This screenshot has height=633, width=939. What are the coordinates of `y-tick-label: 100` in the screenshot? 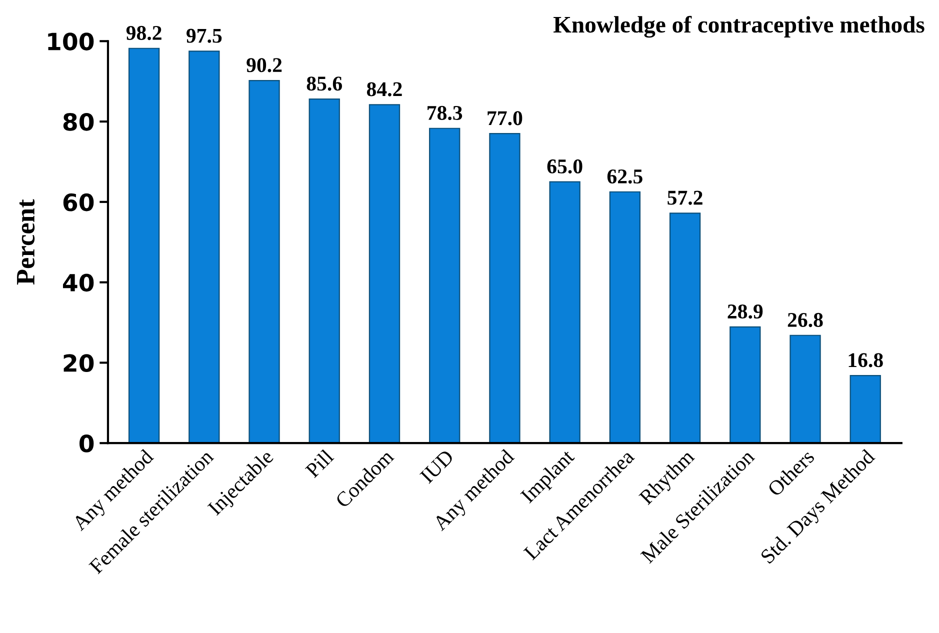 It's located at (71, 41).